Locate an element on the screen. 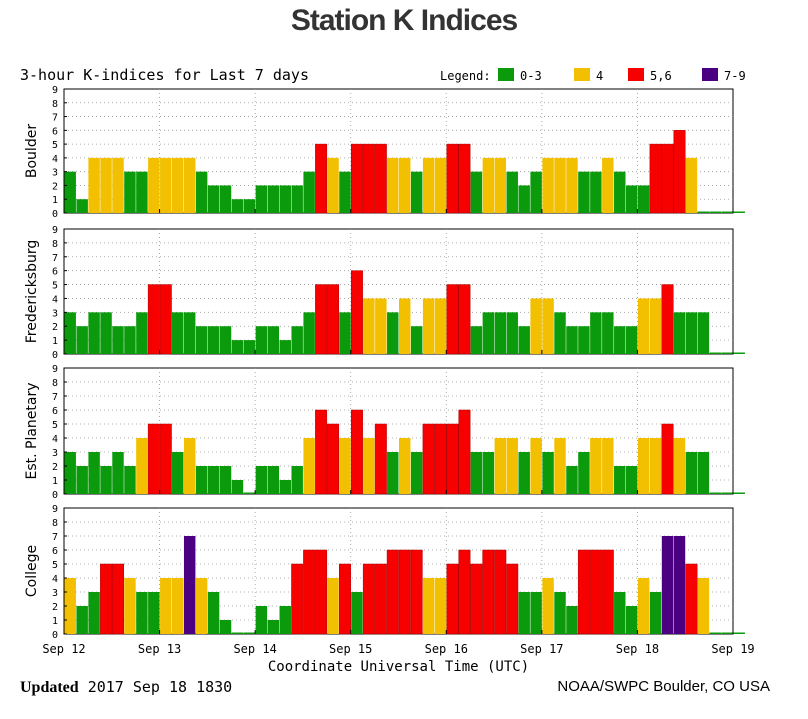 The width and height of the screenshot is (808, 719). page-title: Station K Indices is located at coordinates (404, 20).